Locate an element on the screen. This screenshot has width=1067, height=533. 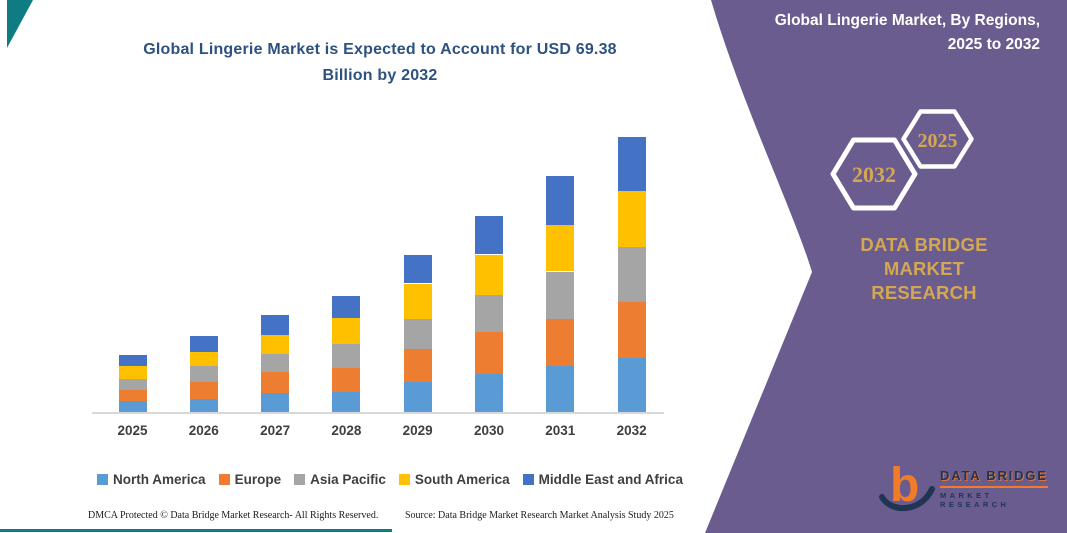
bar-segment-europe-2029 is located at coordinates (417, 365).